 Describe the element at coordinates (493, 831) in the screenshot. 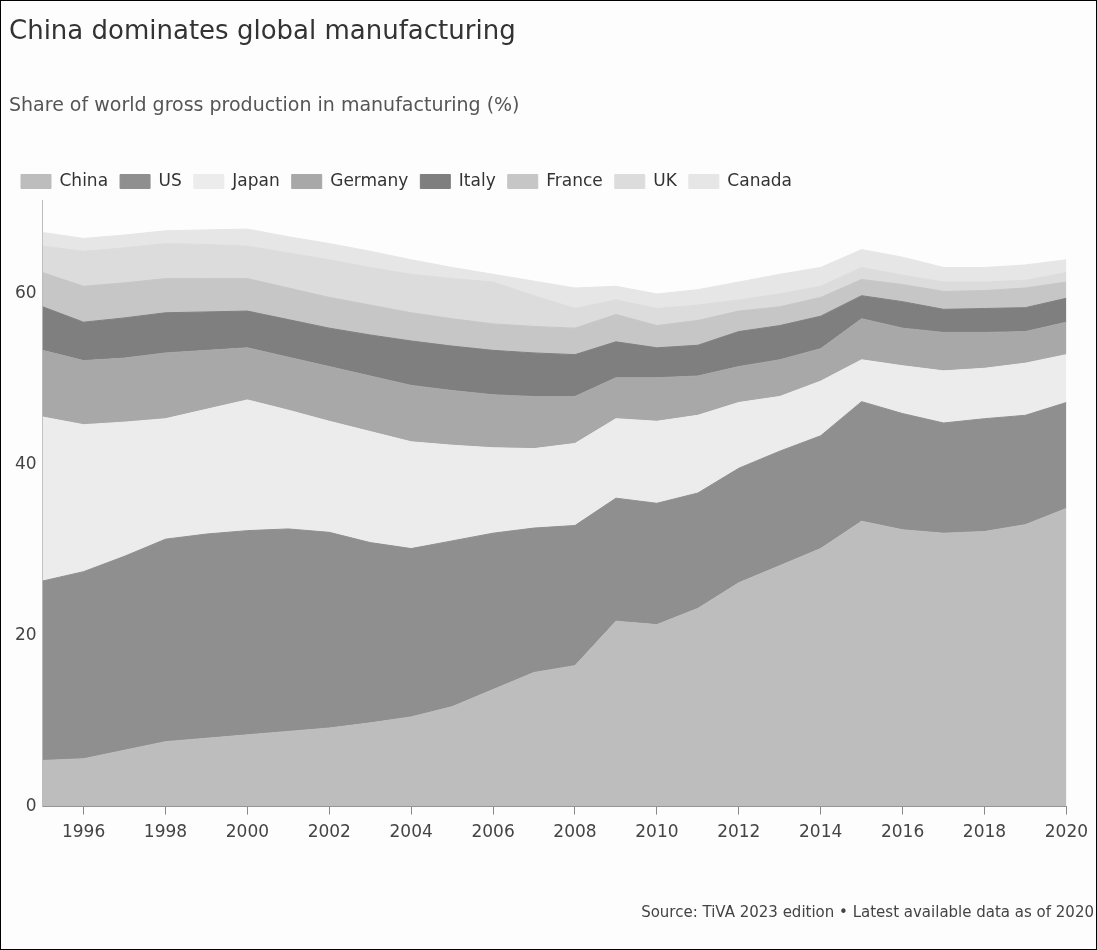

I see `x-tick-label: 2006` at that location.